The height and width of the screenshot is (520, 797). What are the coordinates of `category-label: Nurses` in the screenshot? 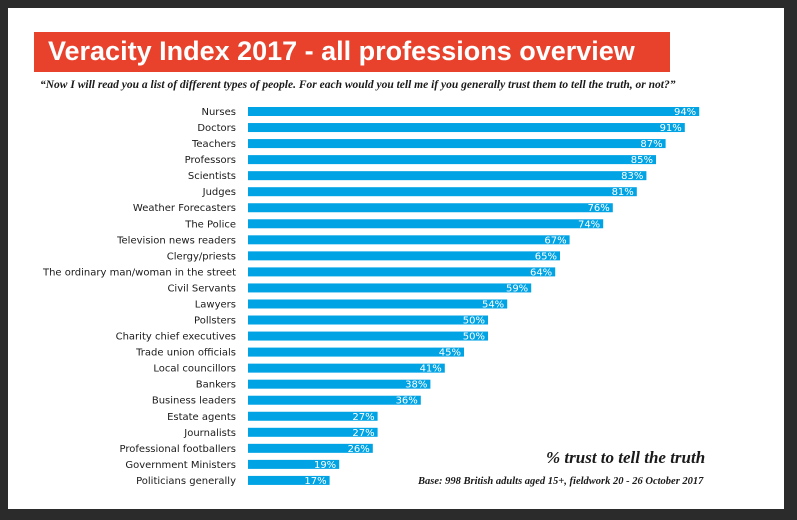 It's located at (218, 112).